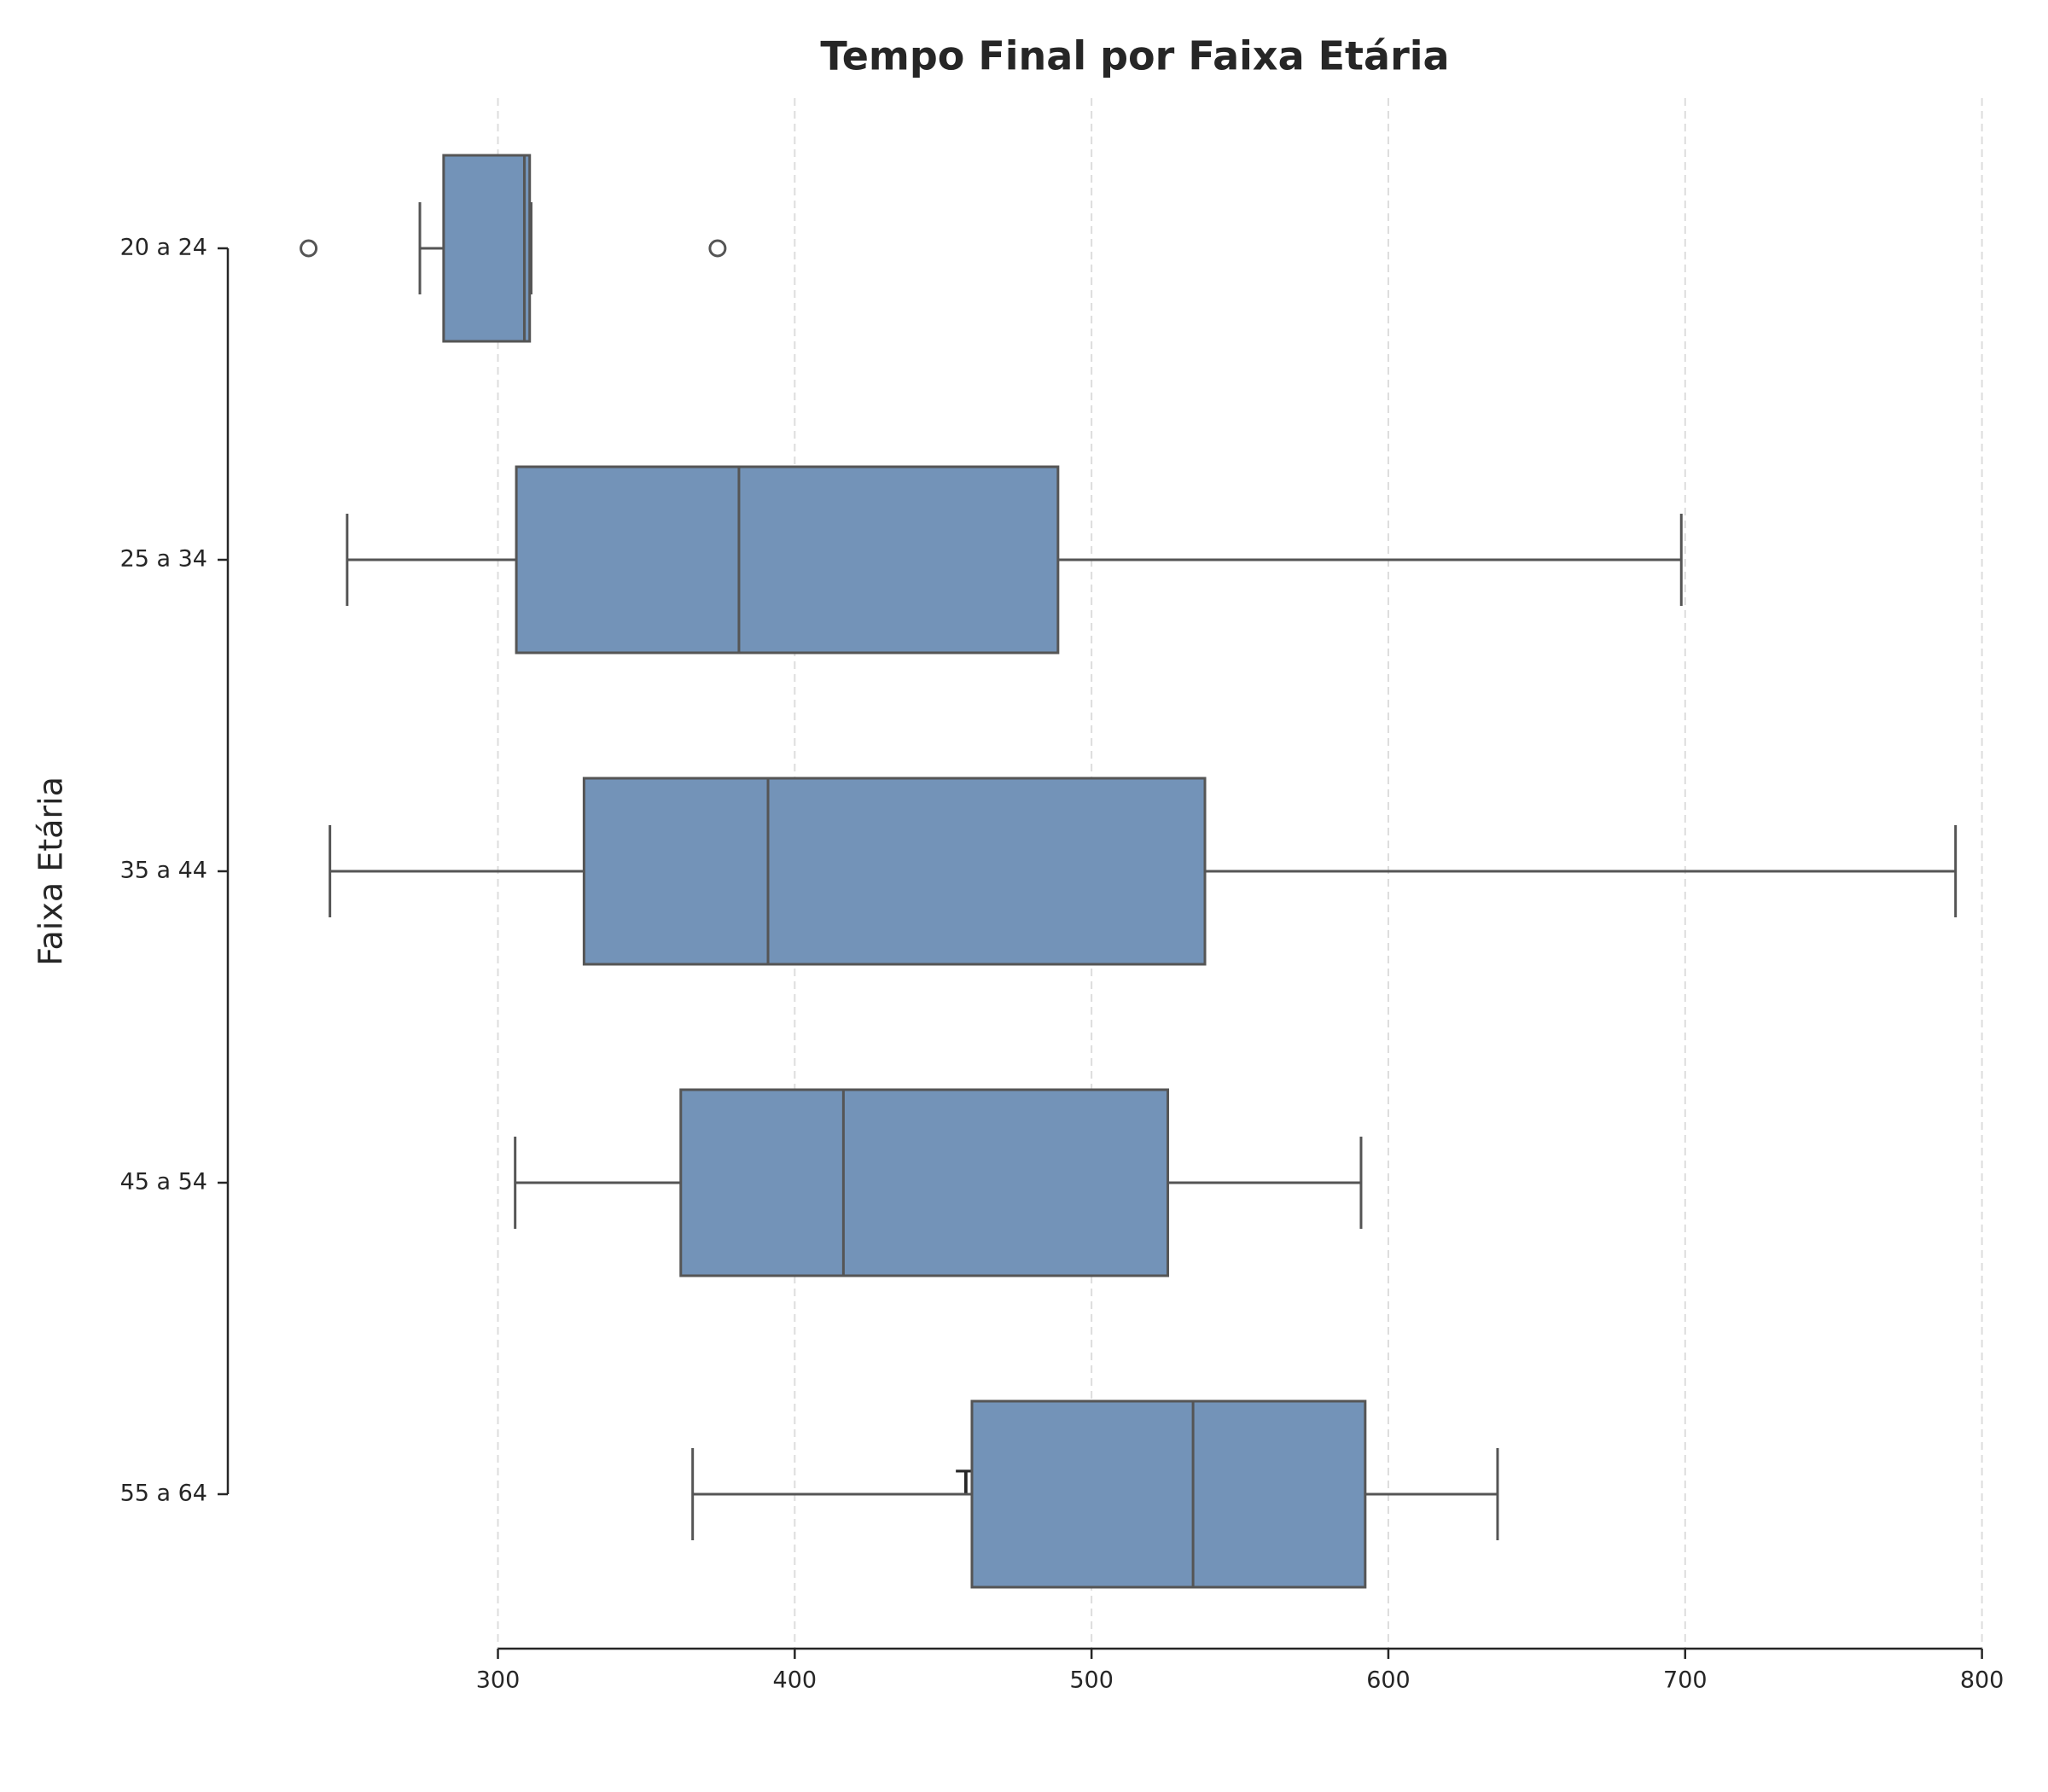 Image resolution: width=2048 pixels, height=1792 pixels. What do you see at coordinates (1685, 1680) in the screenshot?
I see `x-tick-label: 700` at bounding box center [1685, 1680].